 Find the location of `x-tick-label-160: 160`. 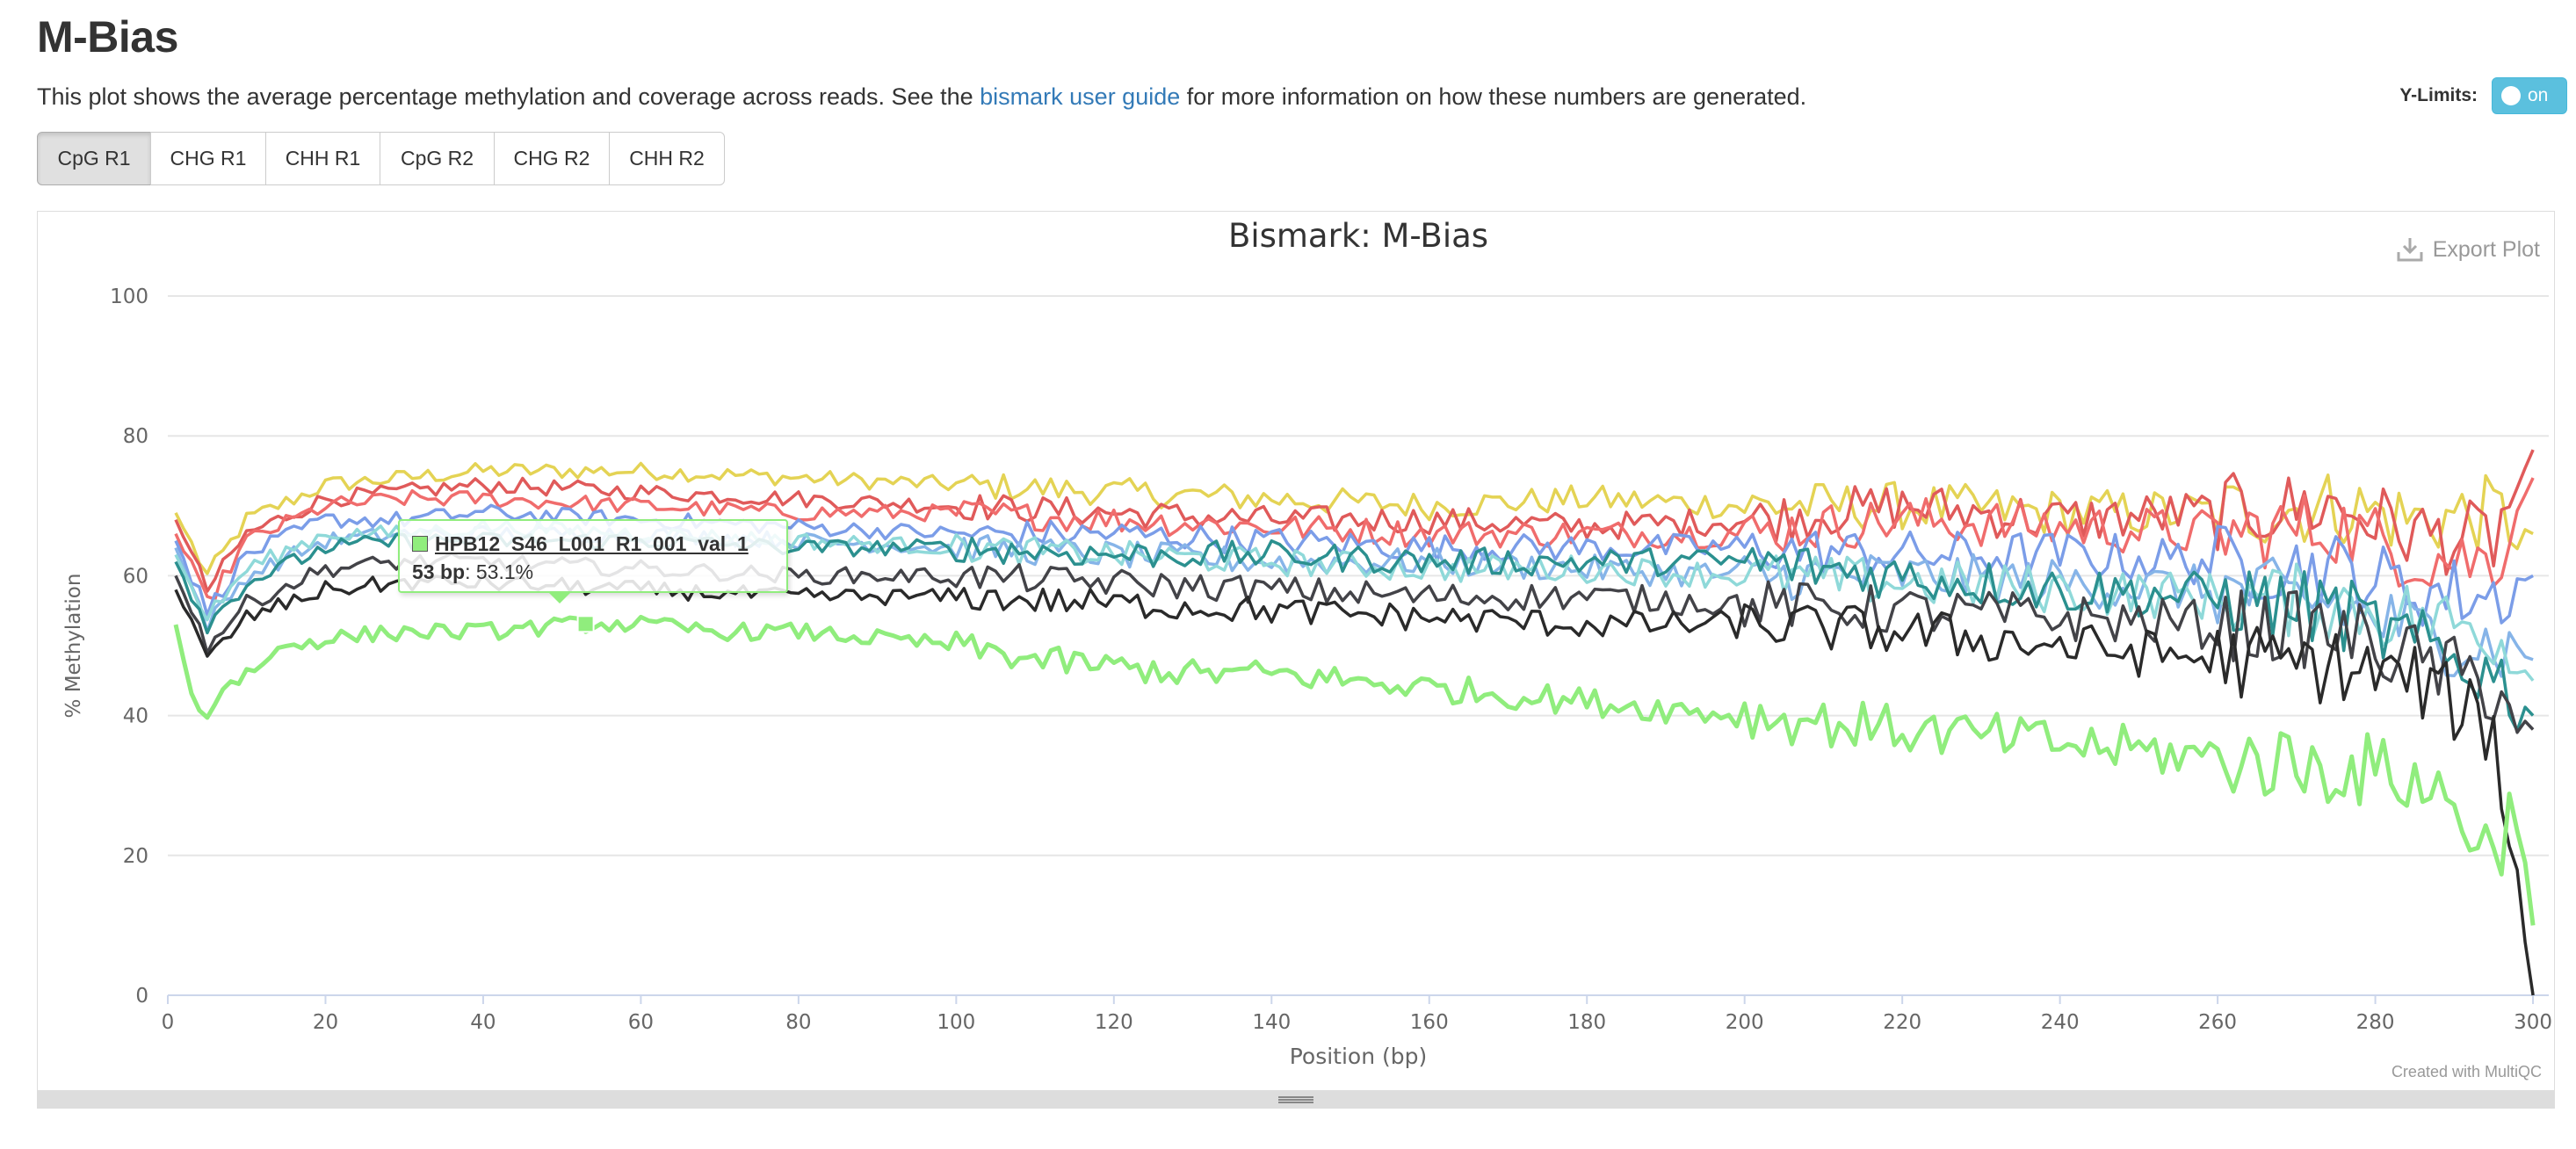

x-tick-label-160: 160 is located at coordinates (1429, 1022).